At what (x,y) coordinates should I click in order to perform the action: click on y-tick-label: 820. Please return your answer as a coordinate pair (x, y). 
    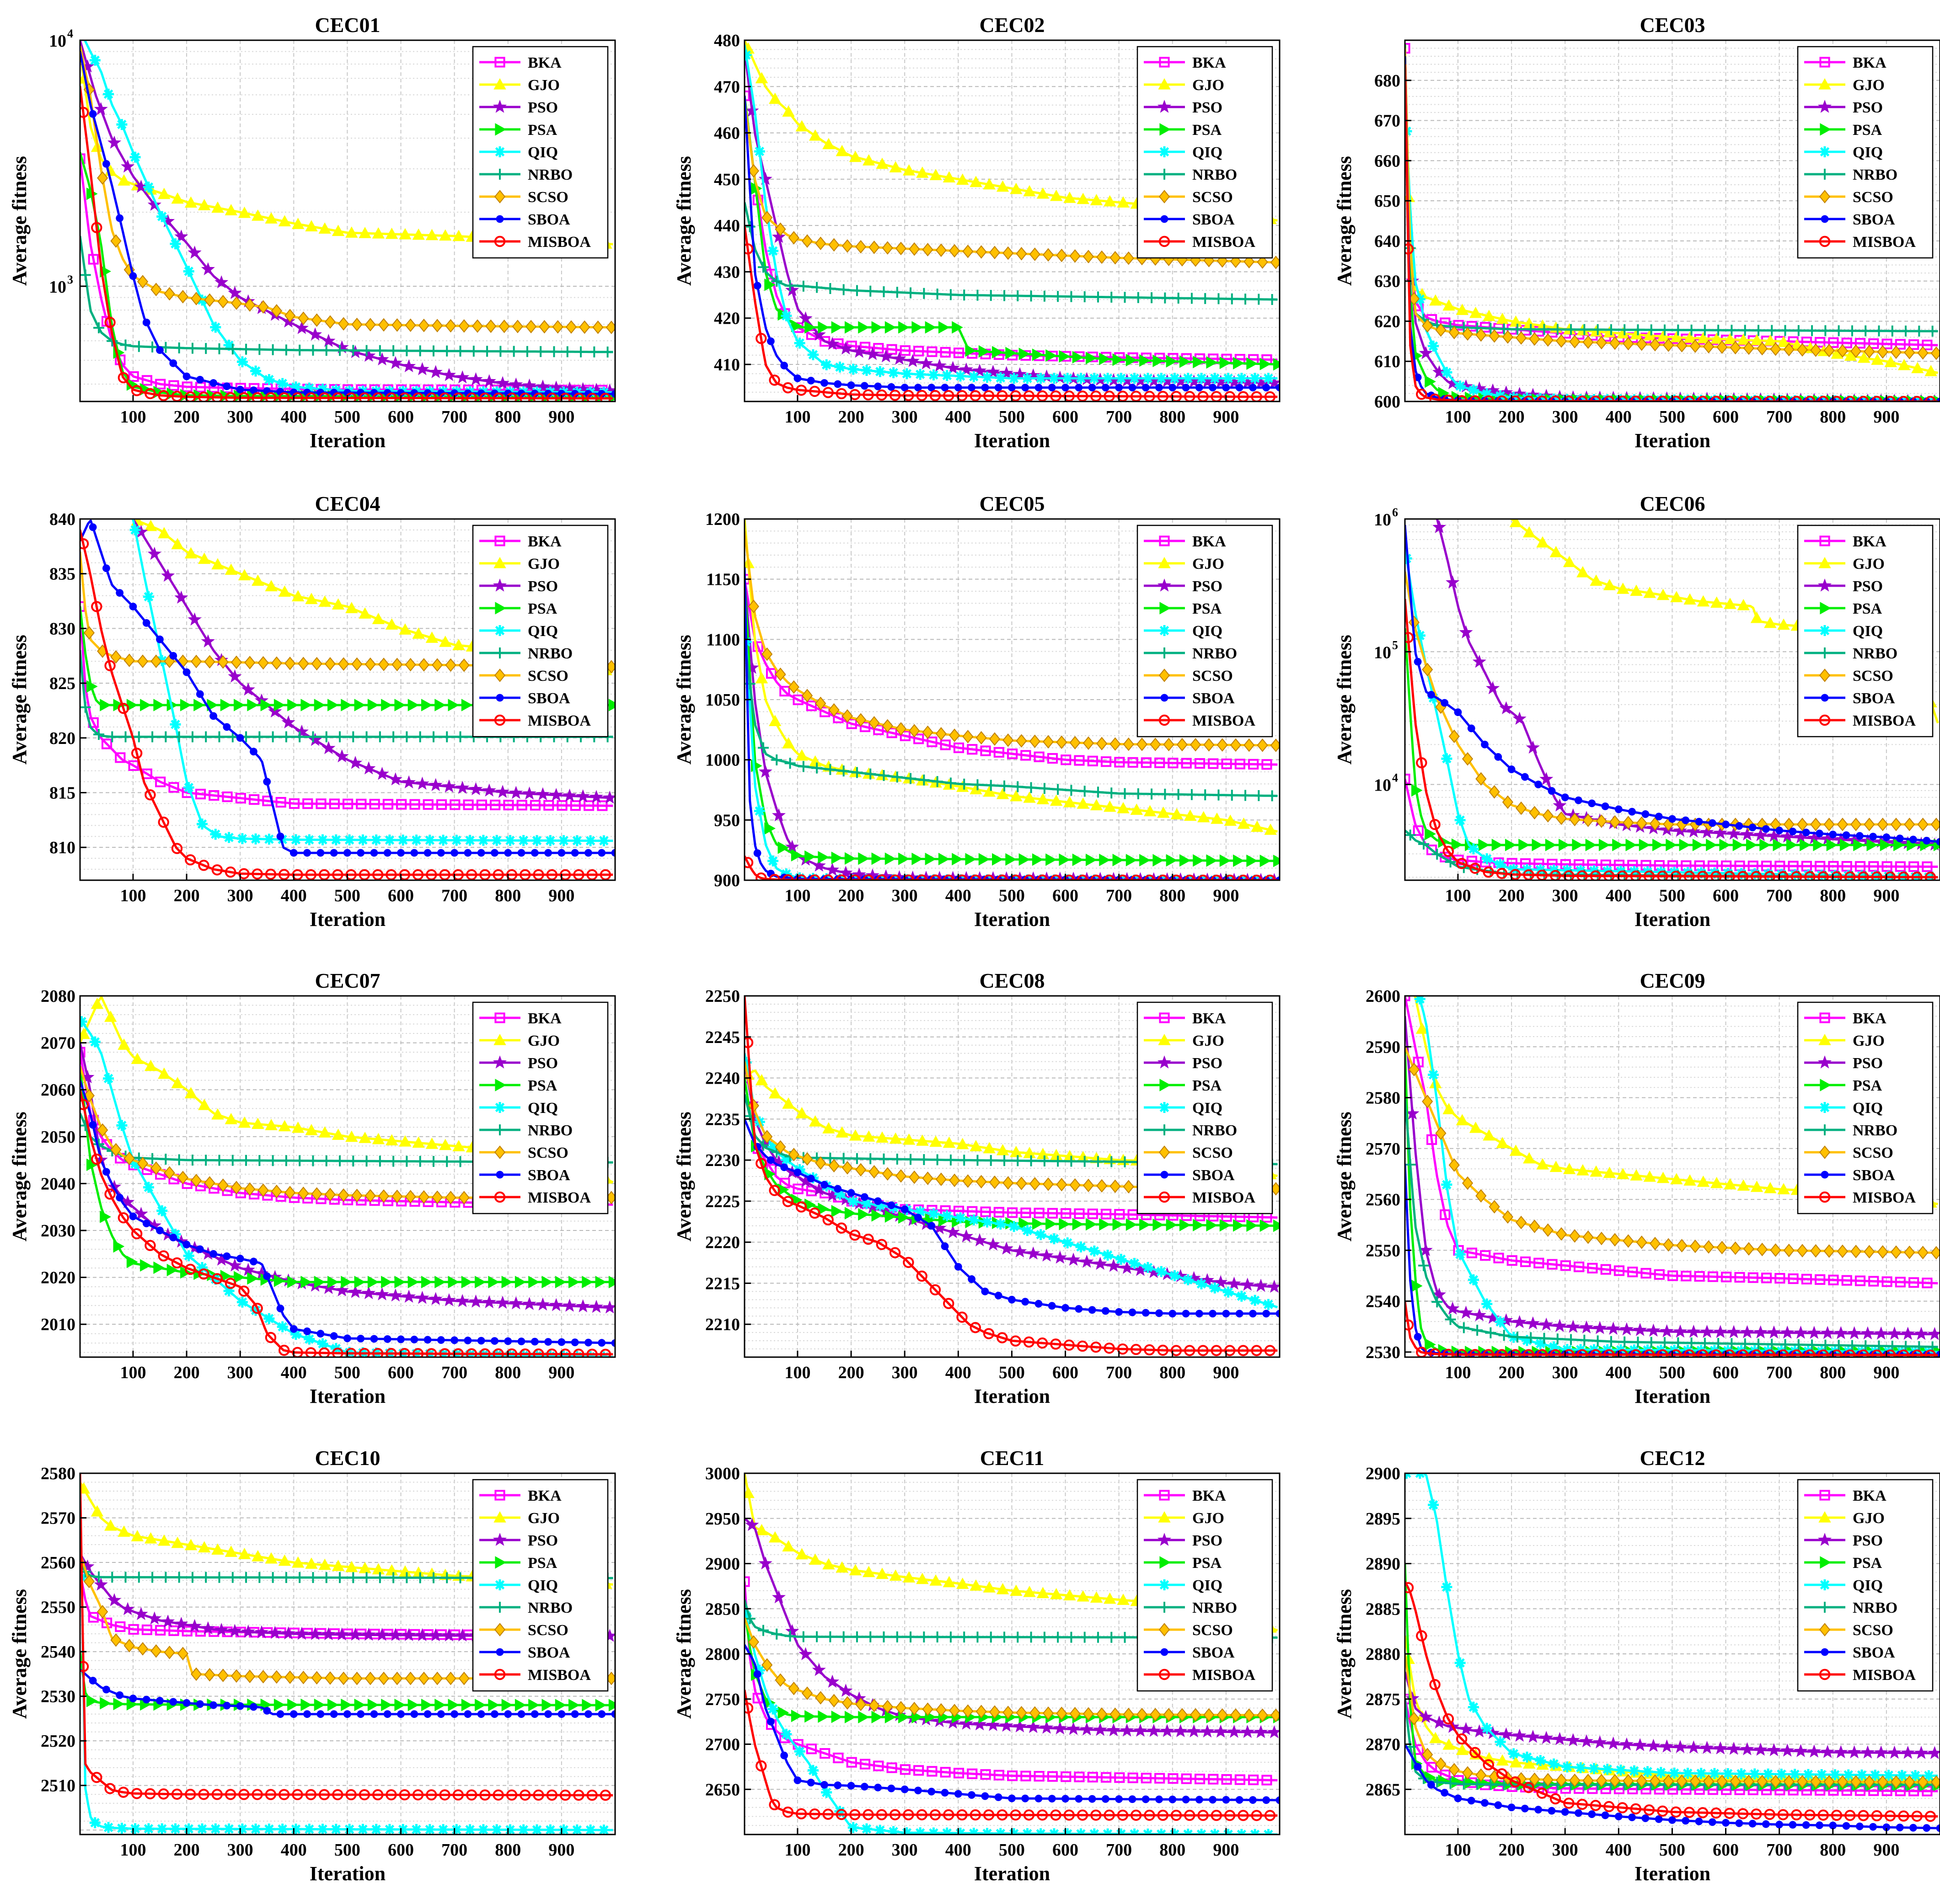
    Looking at the image, I should click on (62, 738).